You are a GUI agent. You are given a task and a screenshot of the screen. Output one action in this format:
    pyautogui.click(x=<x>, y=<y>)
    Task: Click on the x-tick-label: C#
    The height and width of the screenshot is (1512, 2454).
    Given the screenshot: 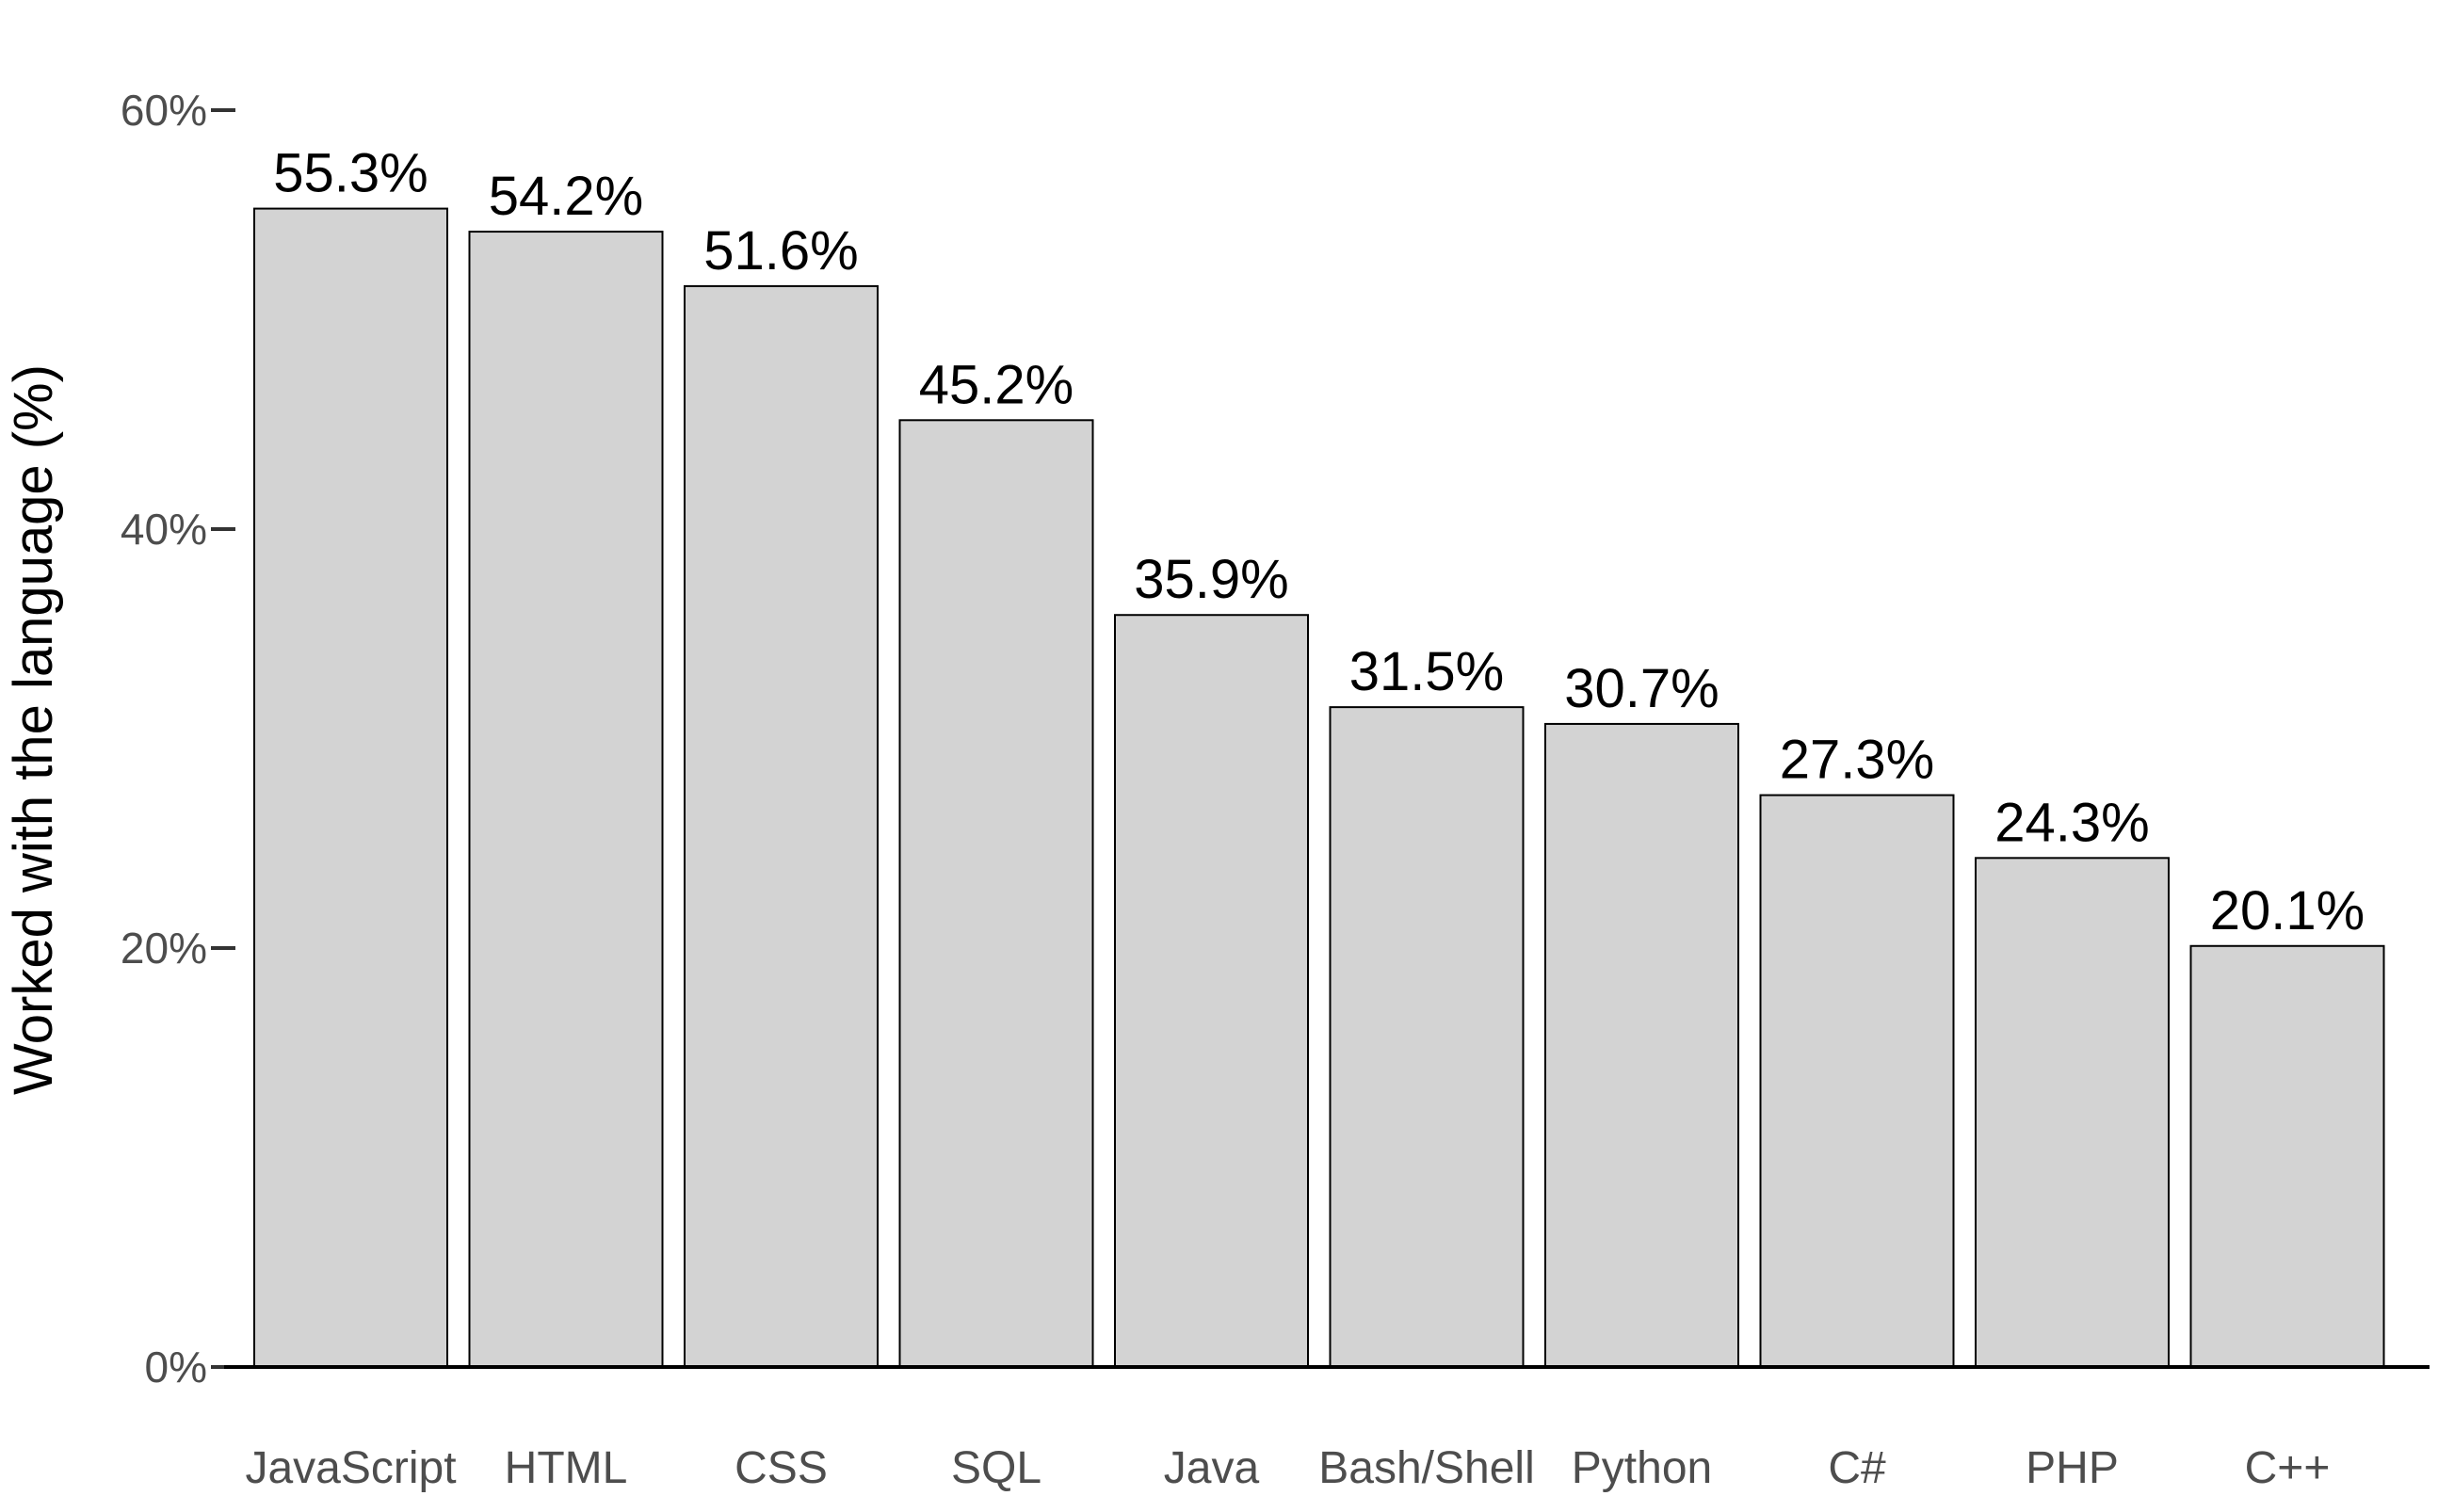 What is the action you would take?
    pyautogui.click(x=1857, y=1468)
    